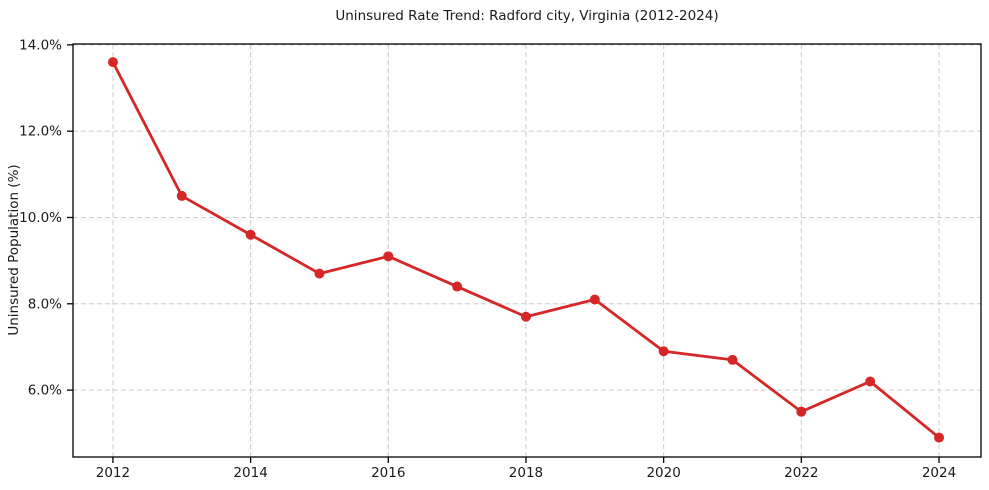 This screenshot has width=989, height=490. Describe the element at coordinates (45, 304) in the screenshot. I see `y-tick-label: 8.0%` at that location.